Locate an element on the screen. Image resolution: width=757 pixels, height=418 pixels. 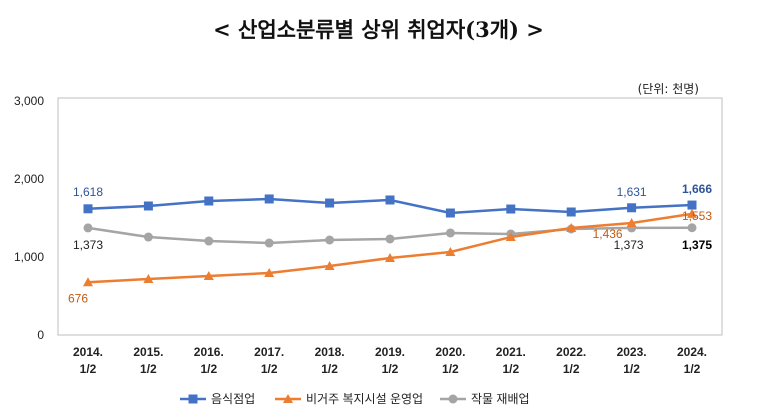
x-tick-label: 2023. is located at coordinates (632, 352).